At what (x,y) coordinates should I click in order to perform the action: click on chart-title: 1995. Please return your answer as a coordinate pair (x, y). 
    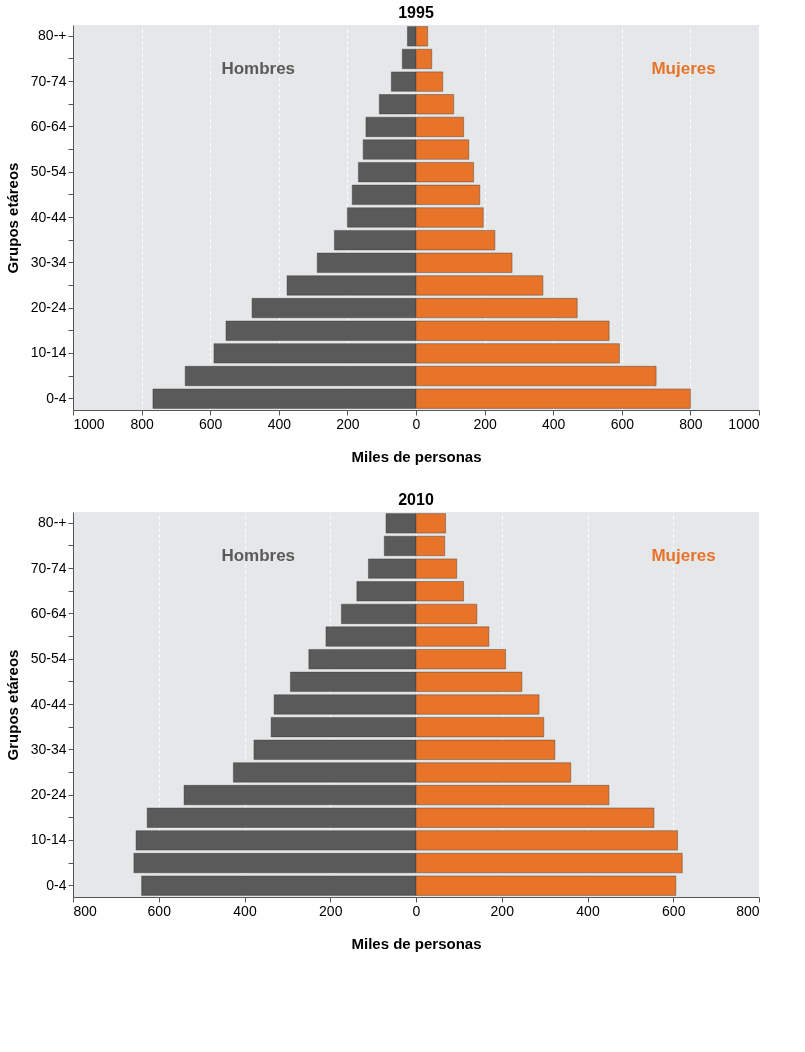
    Looking at the image, I should click on (416, 12).